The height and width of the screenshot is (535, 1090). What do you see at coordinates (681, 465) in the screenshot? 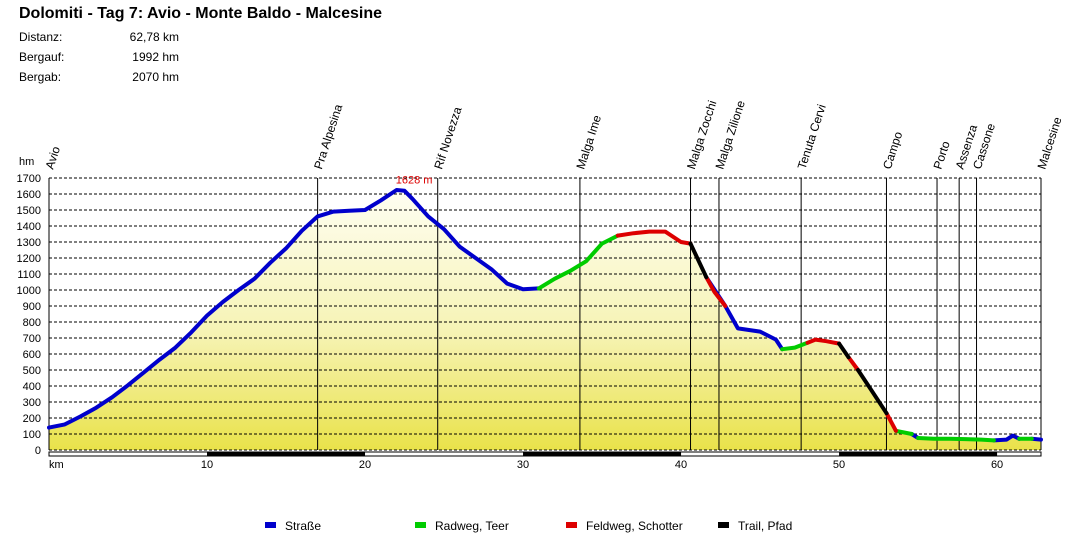
I see `x-tick-label: 40` at bounding box center [681, 465].